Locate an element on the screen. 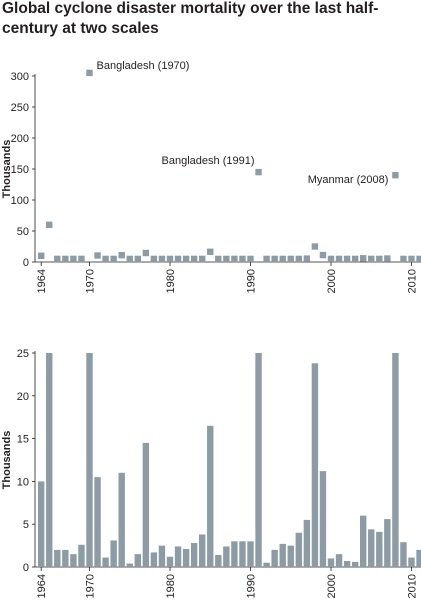 This screenshot has width=421, height=600. annotation-label: Bangladesh (1970) is located at coordinates (143, 66).